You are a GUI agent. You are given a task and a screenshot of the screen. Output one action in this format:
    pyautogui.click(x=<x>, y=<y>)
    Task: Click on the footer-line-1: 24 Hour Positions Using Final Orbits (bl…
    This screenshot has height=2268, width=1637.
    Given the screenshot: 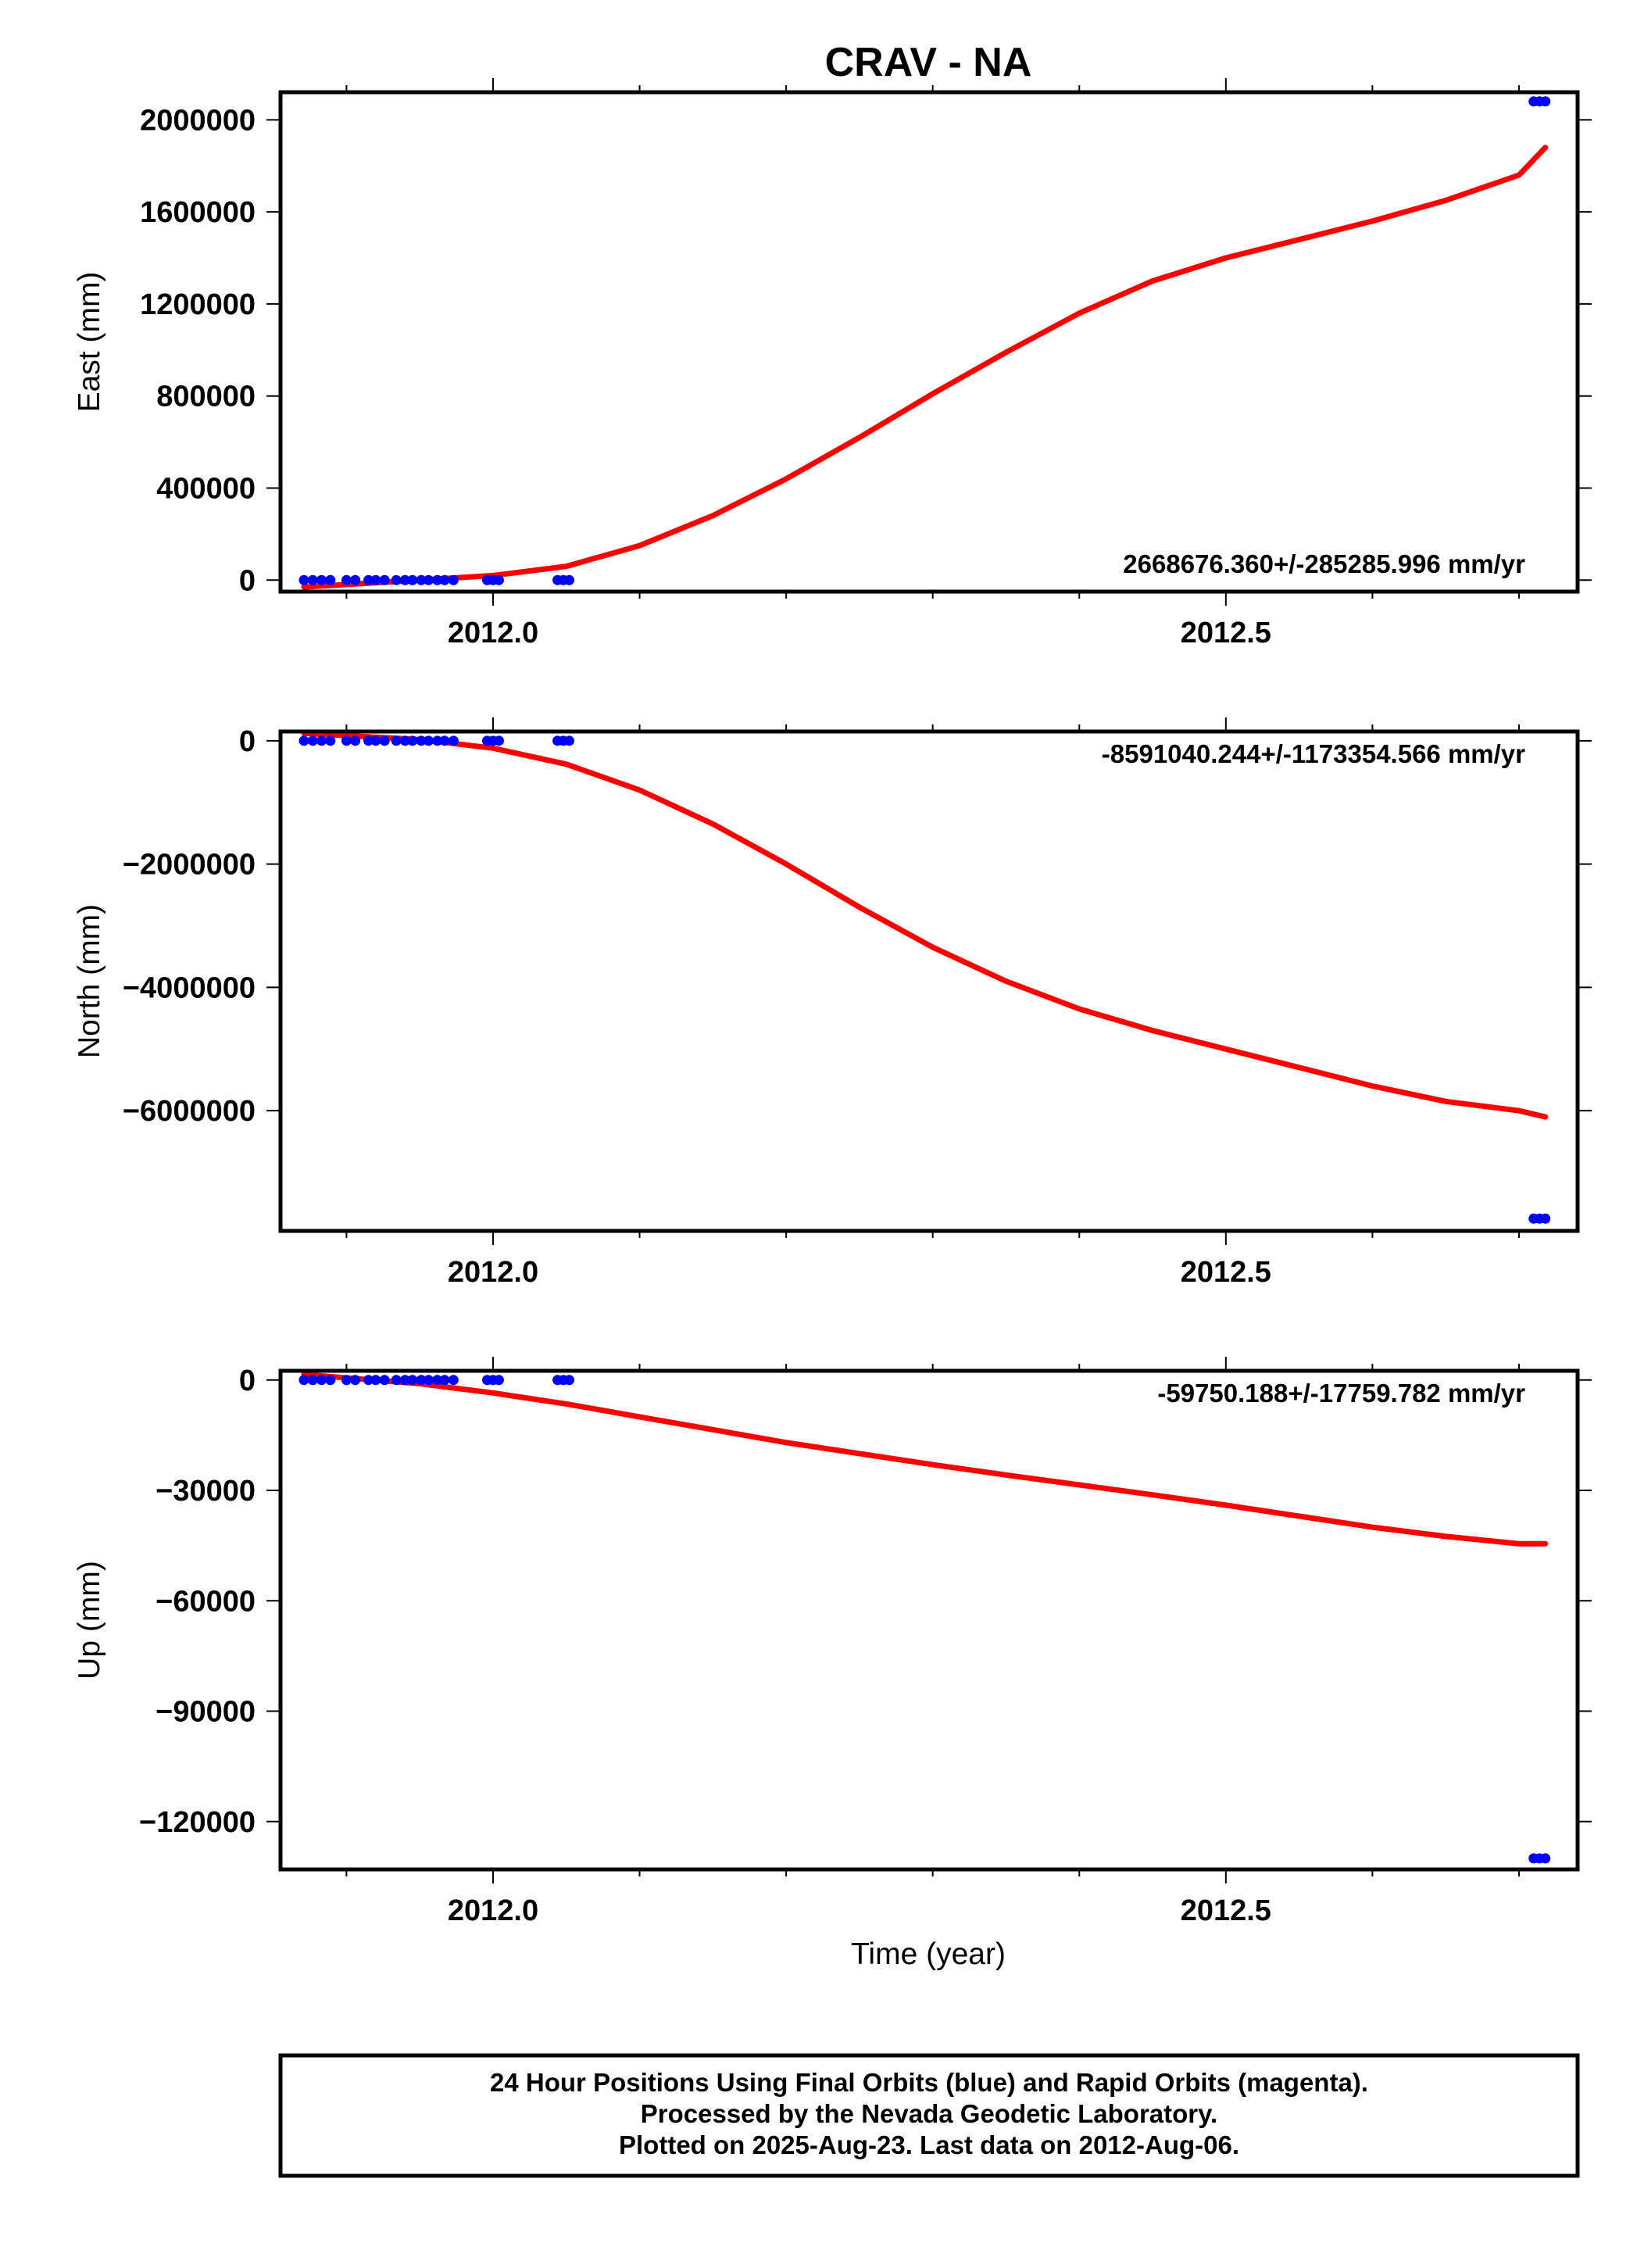 What is the action you would take?
    pyautogui.click(x=929, y=2083)
    